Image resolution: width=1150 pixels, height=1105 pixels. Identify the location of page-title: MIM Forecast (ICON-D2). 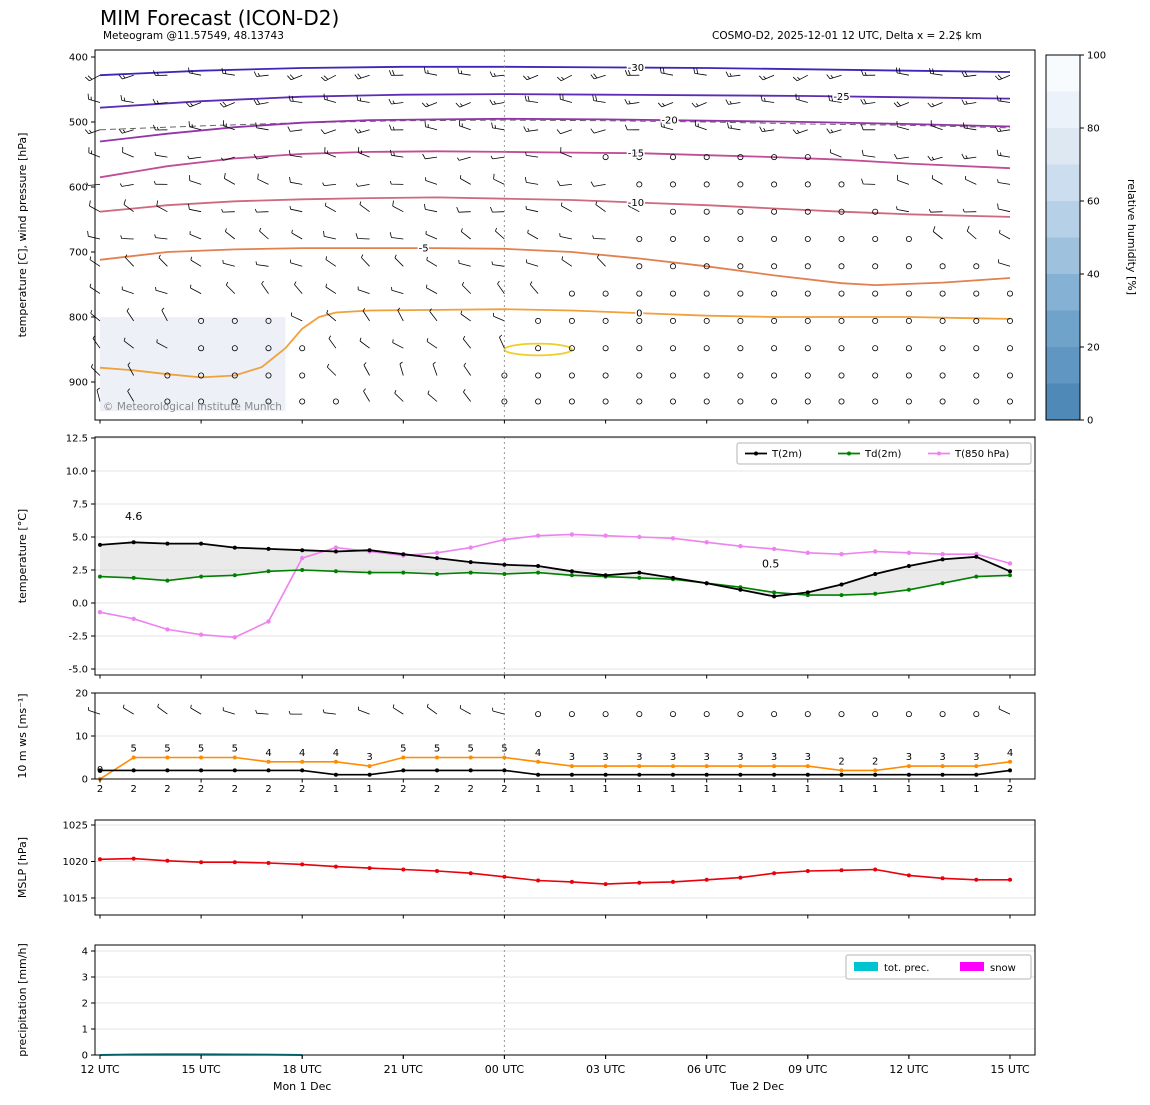
(220, 18).